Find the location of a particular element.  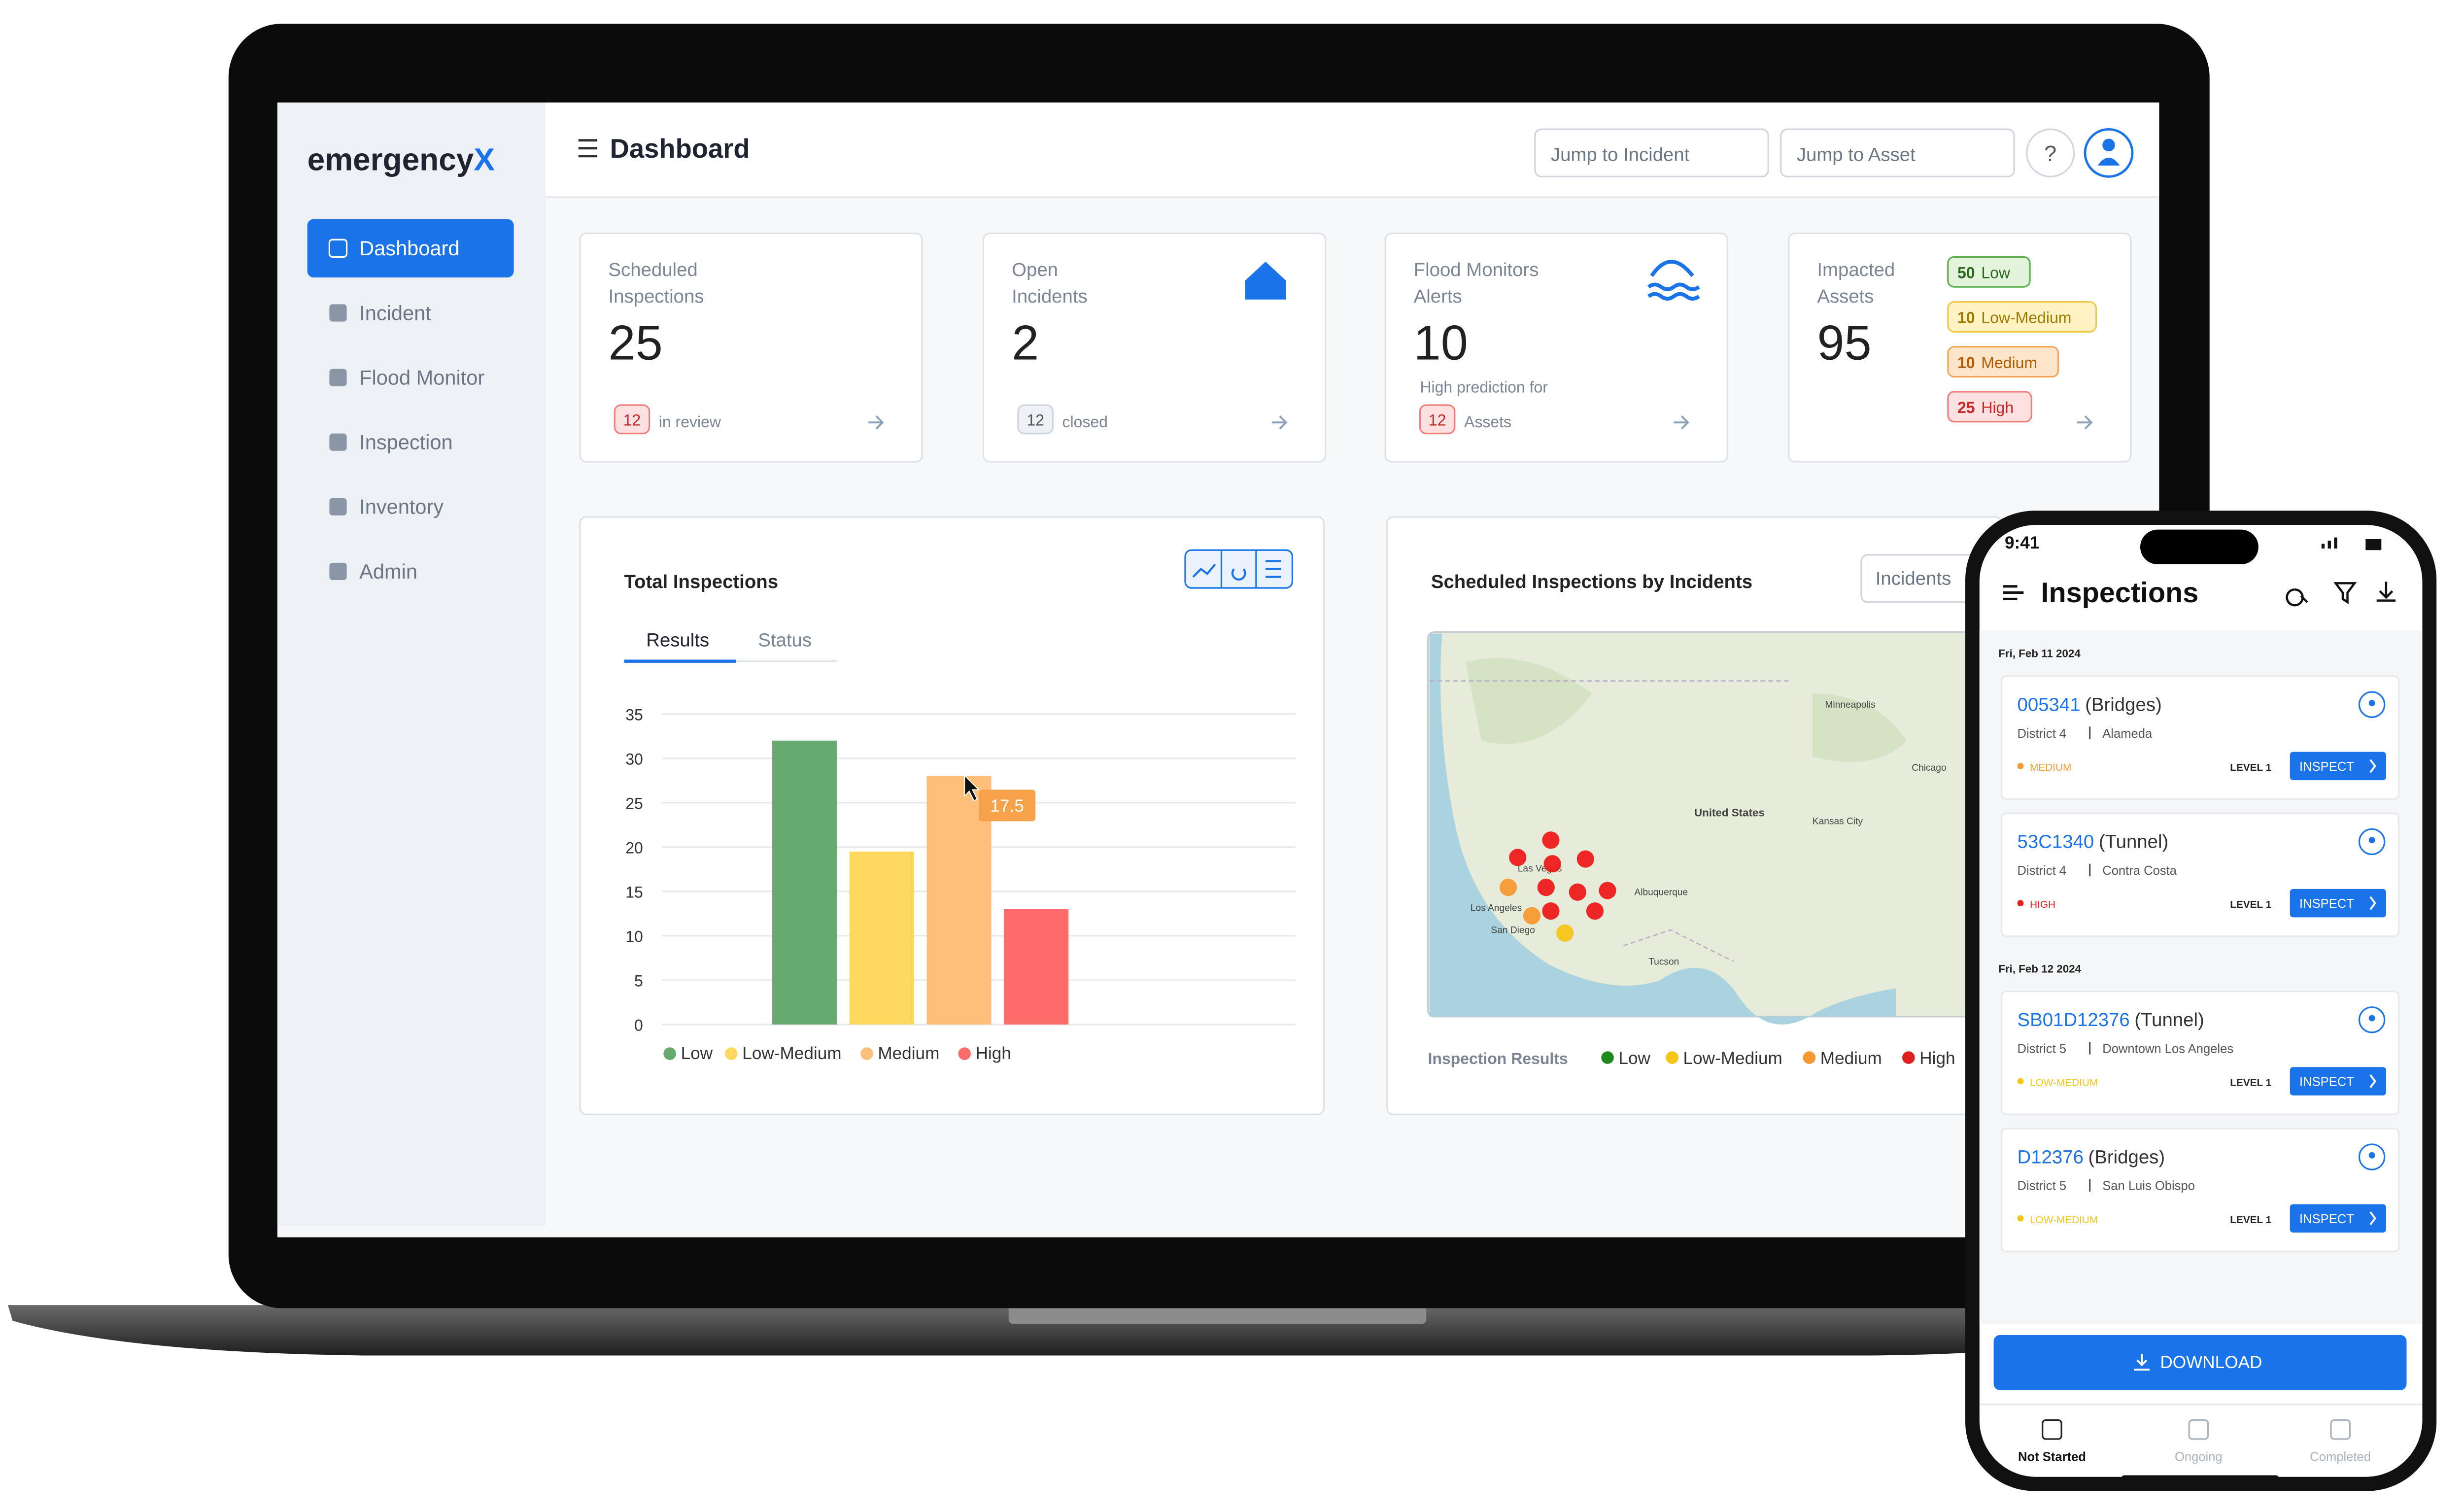

level-name: Medium is located at coordinates (2009, 363).